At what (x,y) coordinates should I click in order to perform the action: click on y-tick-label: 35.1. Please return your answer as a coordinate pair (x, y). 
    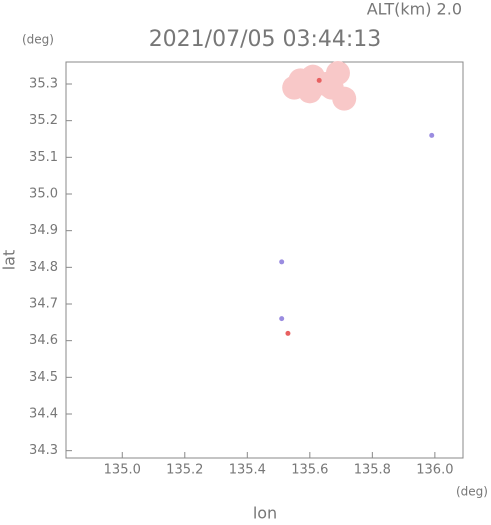
    Looking at the image, I should click on (43, 157).